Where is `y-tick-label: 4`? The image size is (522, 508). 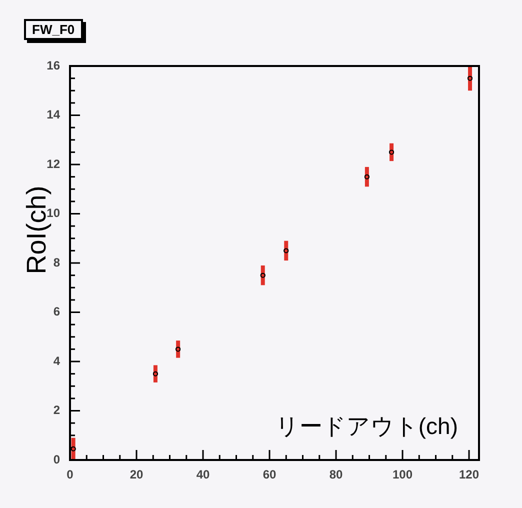
y-tick-label: 4 is located at coordinates (56, 361).